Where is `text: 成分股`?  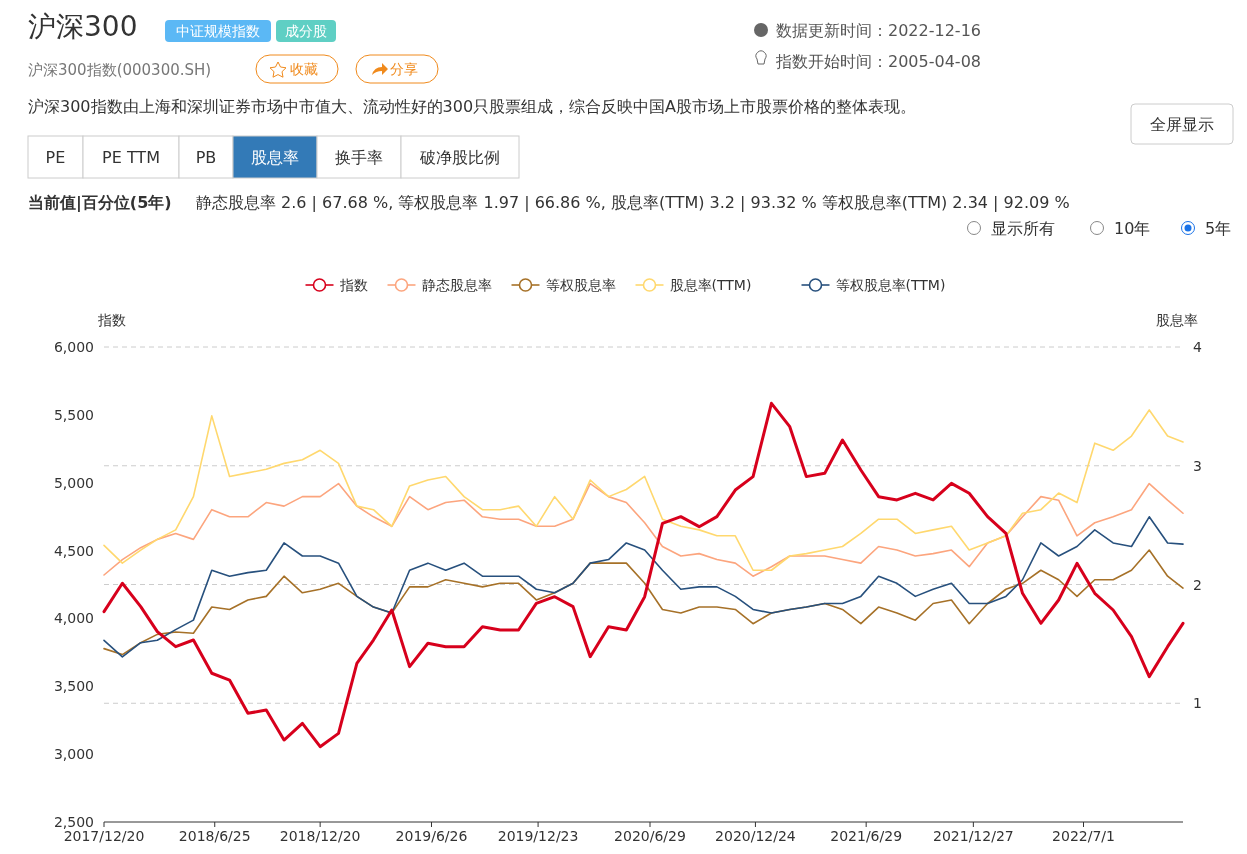 text: 成分股 is located at coordinates (306, 31).